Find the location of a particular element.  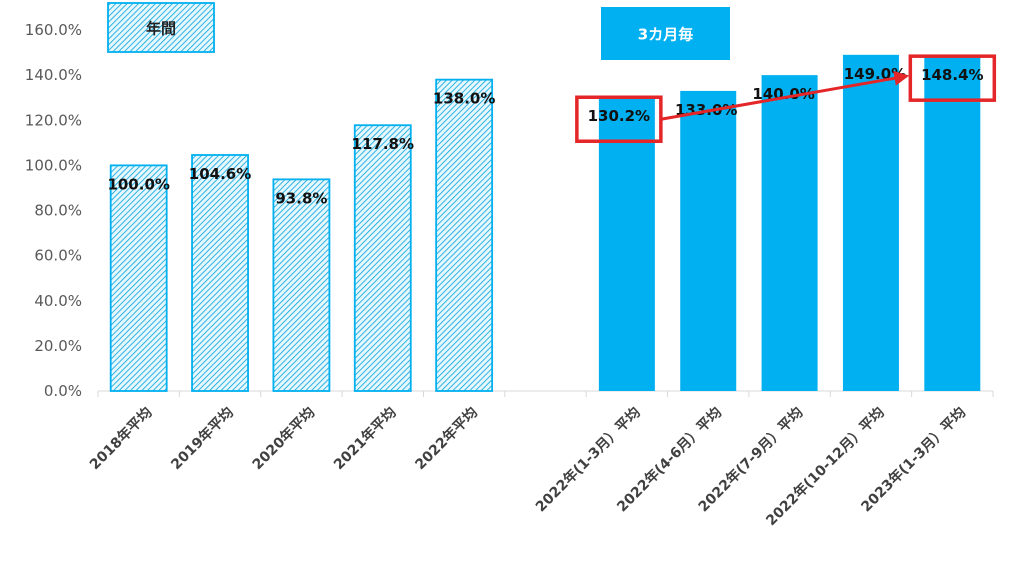

legend-label-1: 3カ月毎 is located at coordinates (665, 35).